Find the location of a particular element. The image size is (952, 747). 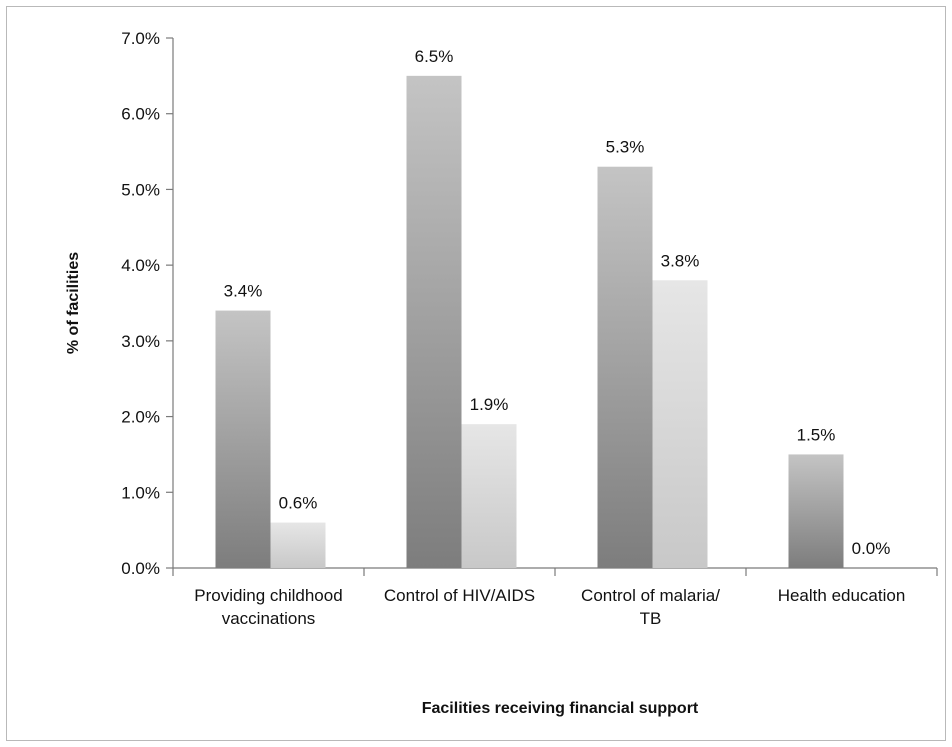

y-tick-label: 1.0% is located at coordinates (140, 492).